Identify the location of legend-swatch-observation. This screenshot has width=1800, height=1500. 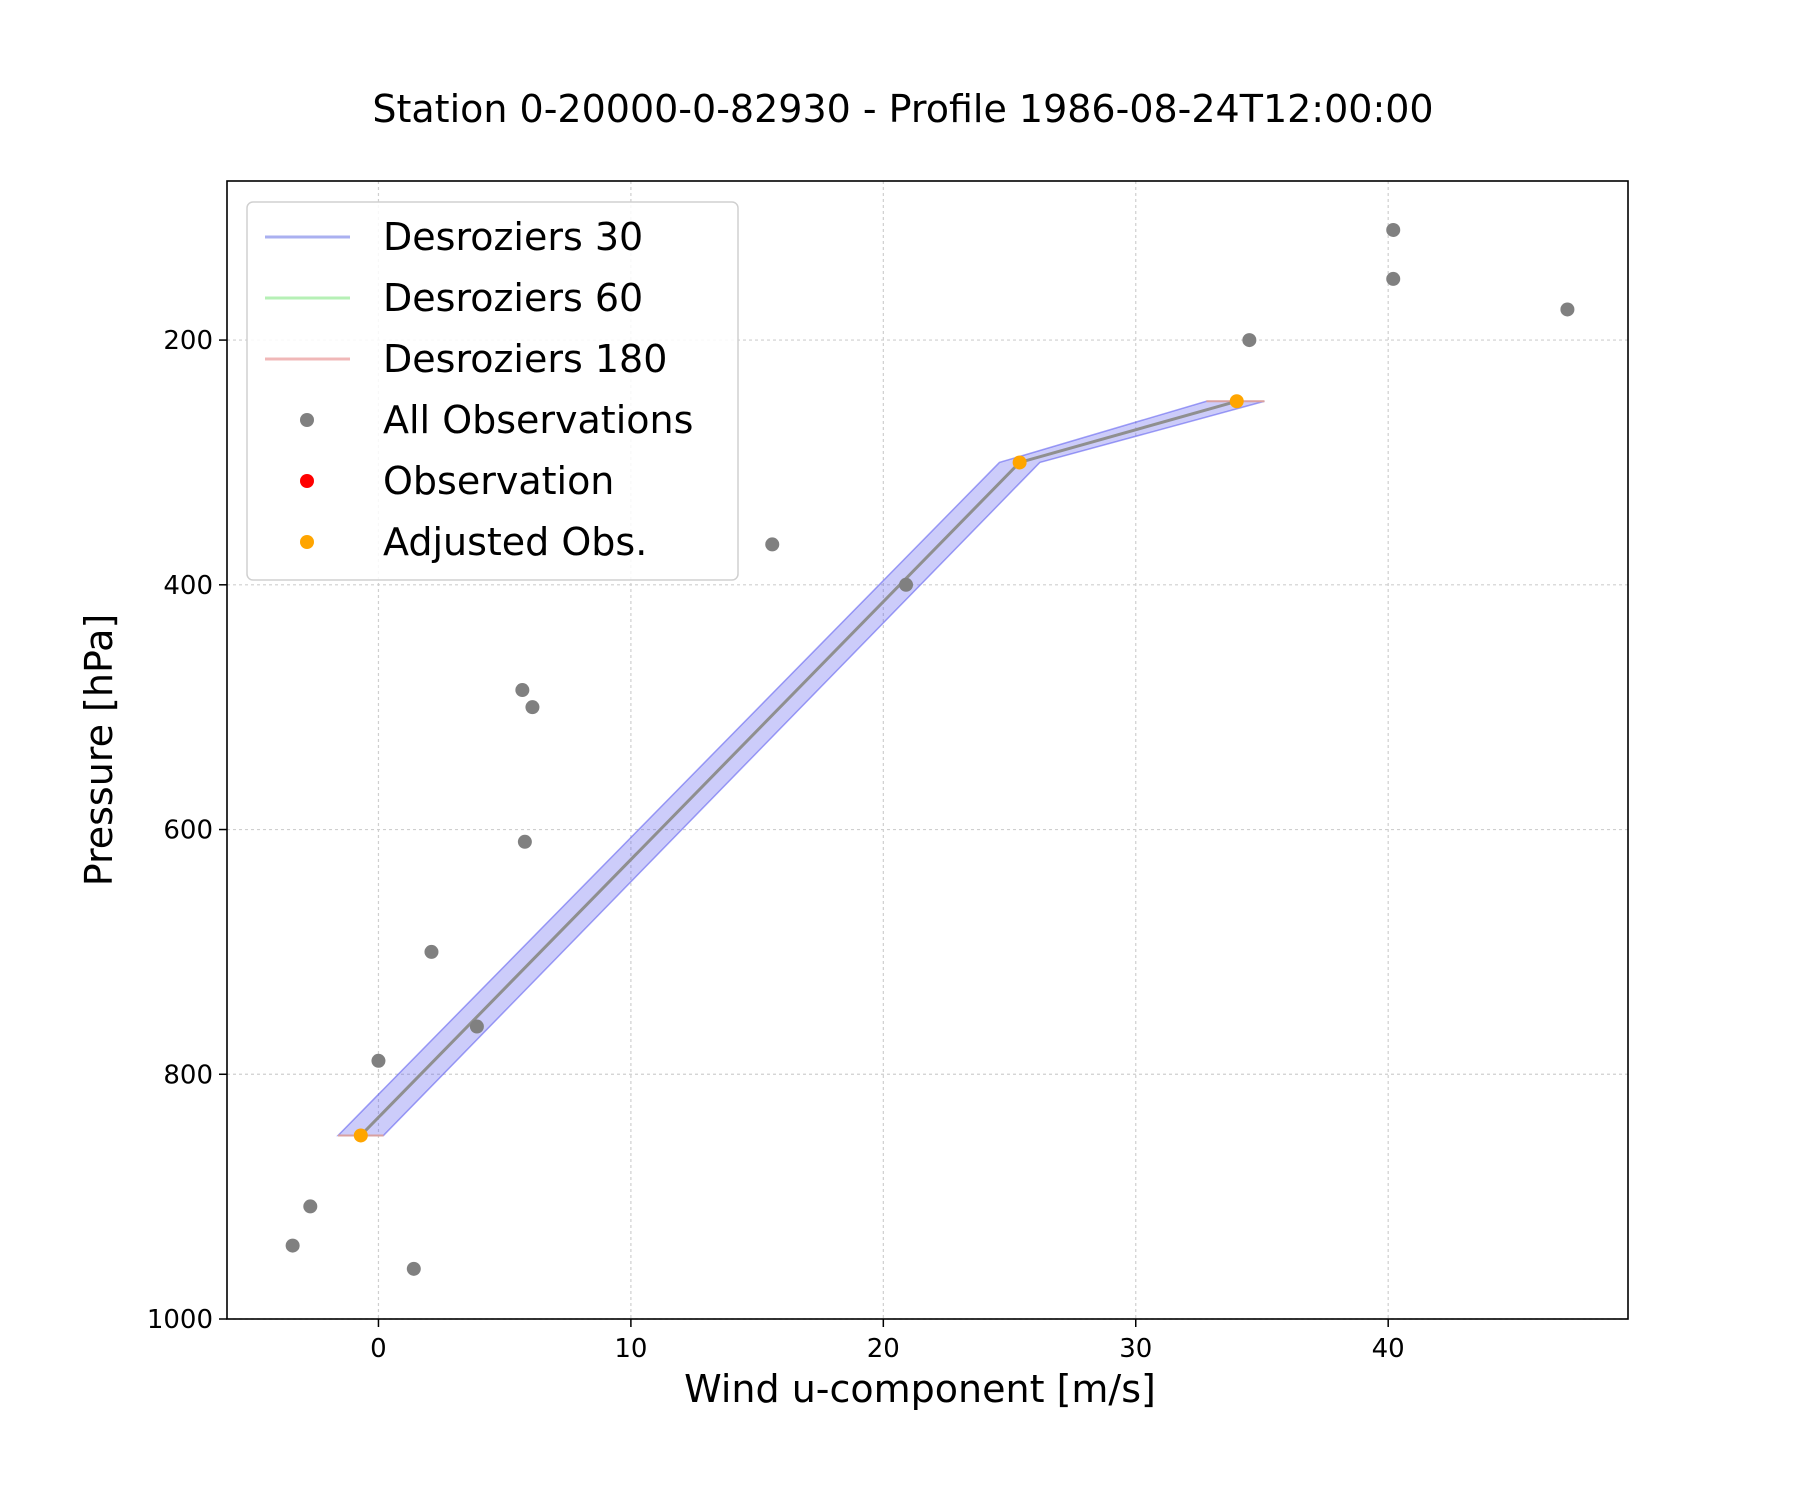
(307, 481).